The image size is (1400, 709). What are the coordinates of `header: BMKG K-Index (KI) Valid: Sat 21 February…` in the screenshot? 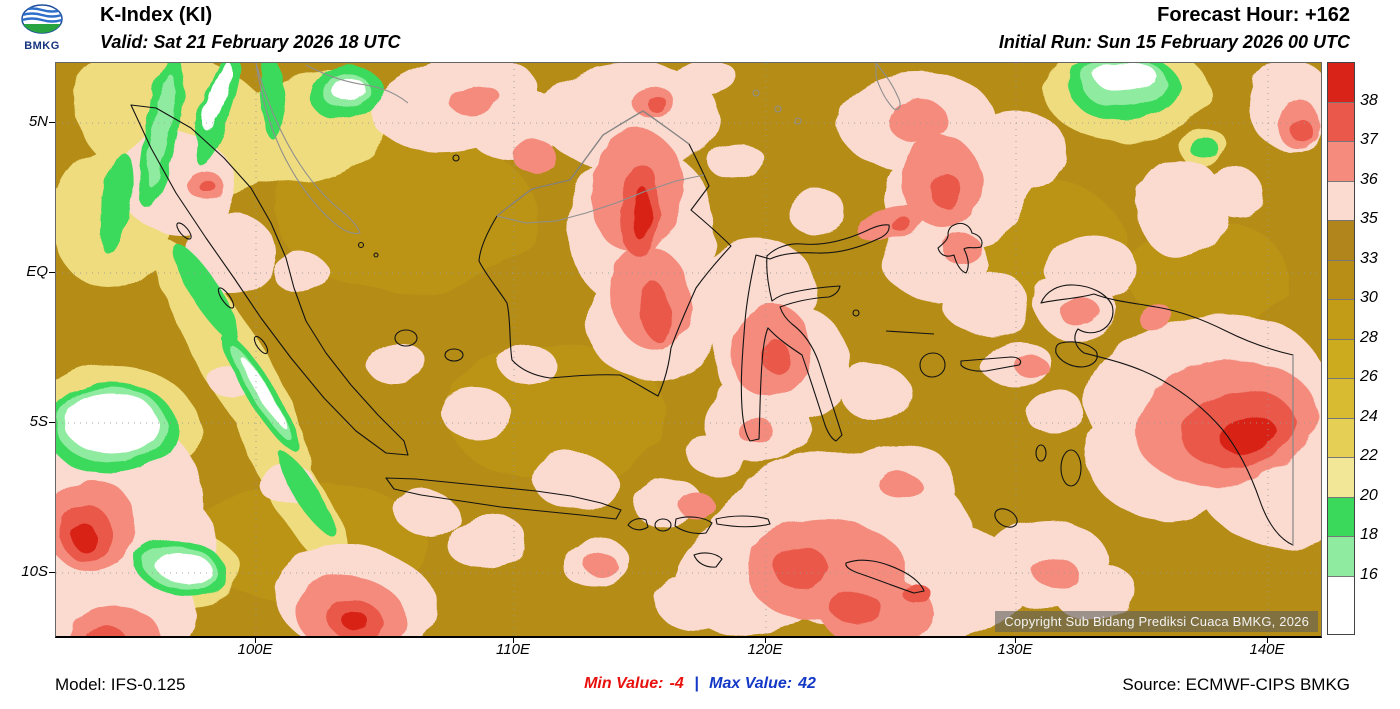 It's located at (700, 30).